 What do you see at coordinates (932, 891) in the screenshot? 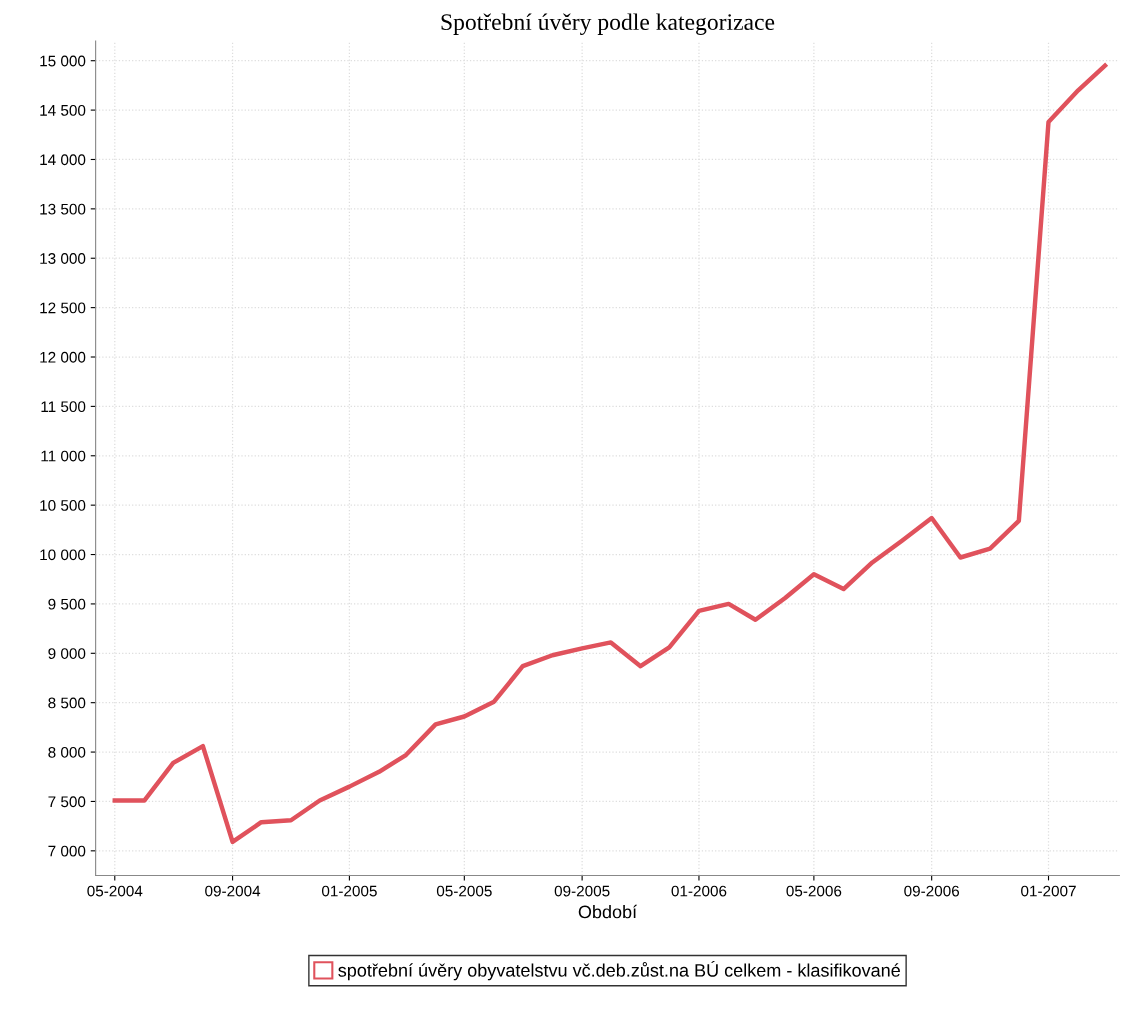
I see `x-tick-label: 09-2006` at bounding box center [932, 891].